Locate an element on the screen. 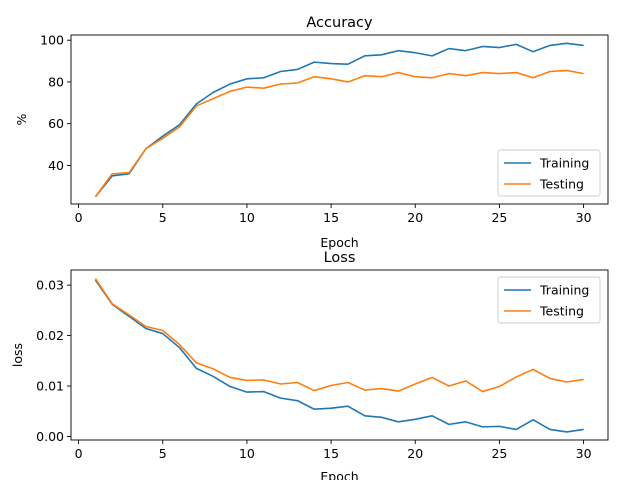 The image size is (640, 480). chart-title: Loss is located at coordinates (340, 258).